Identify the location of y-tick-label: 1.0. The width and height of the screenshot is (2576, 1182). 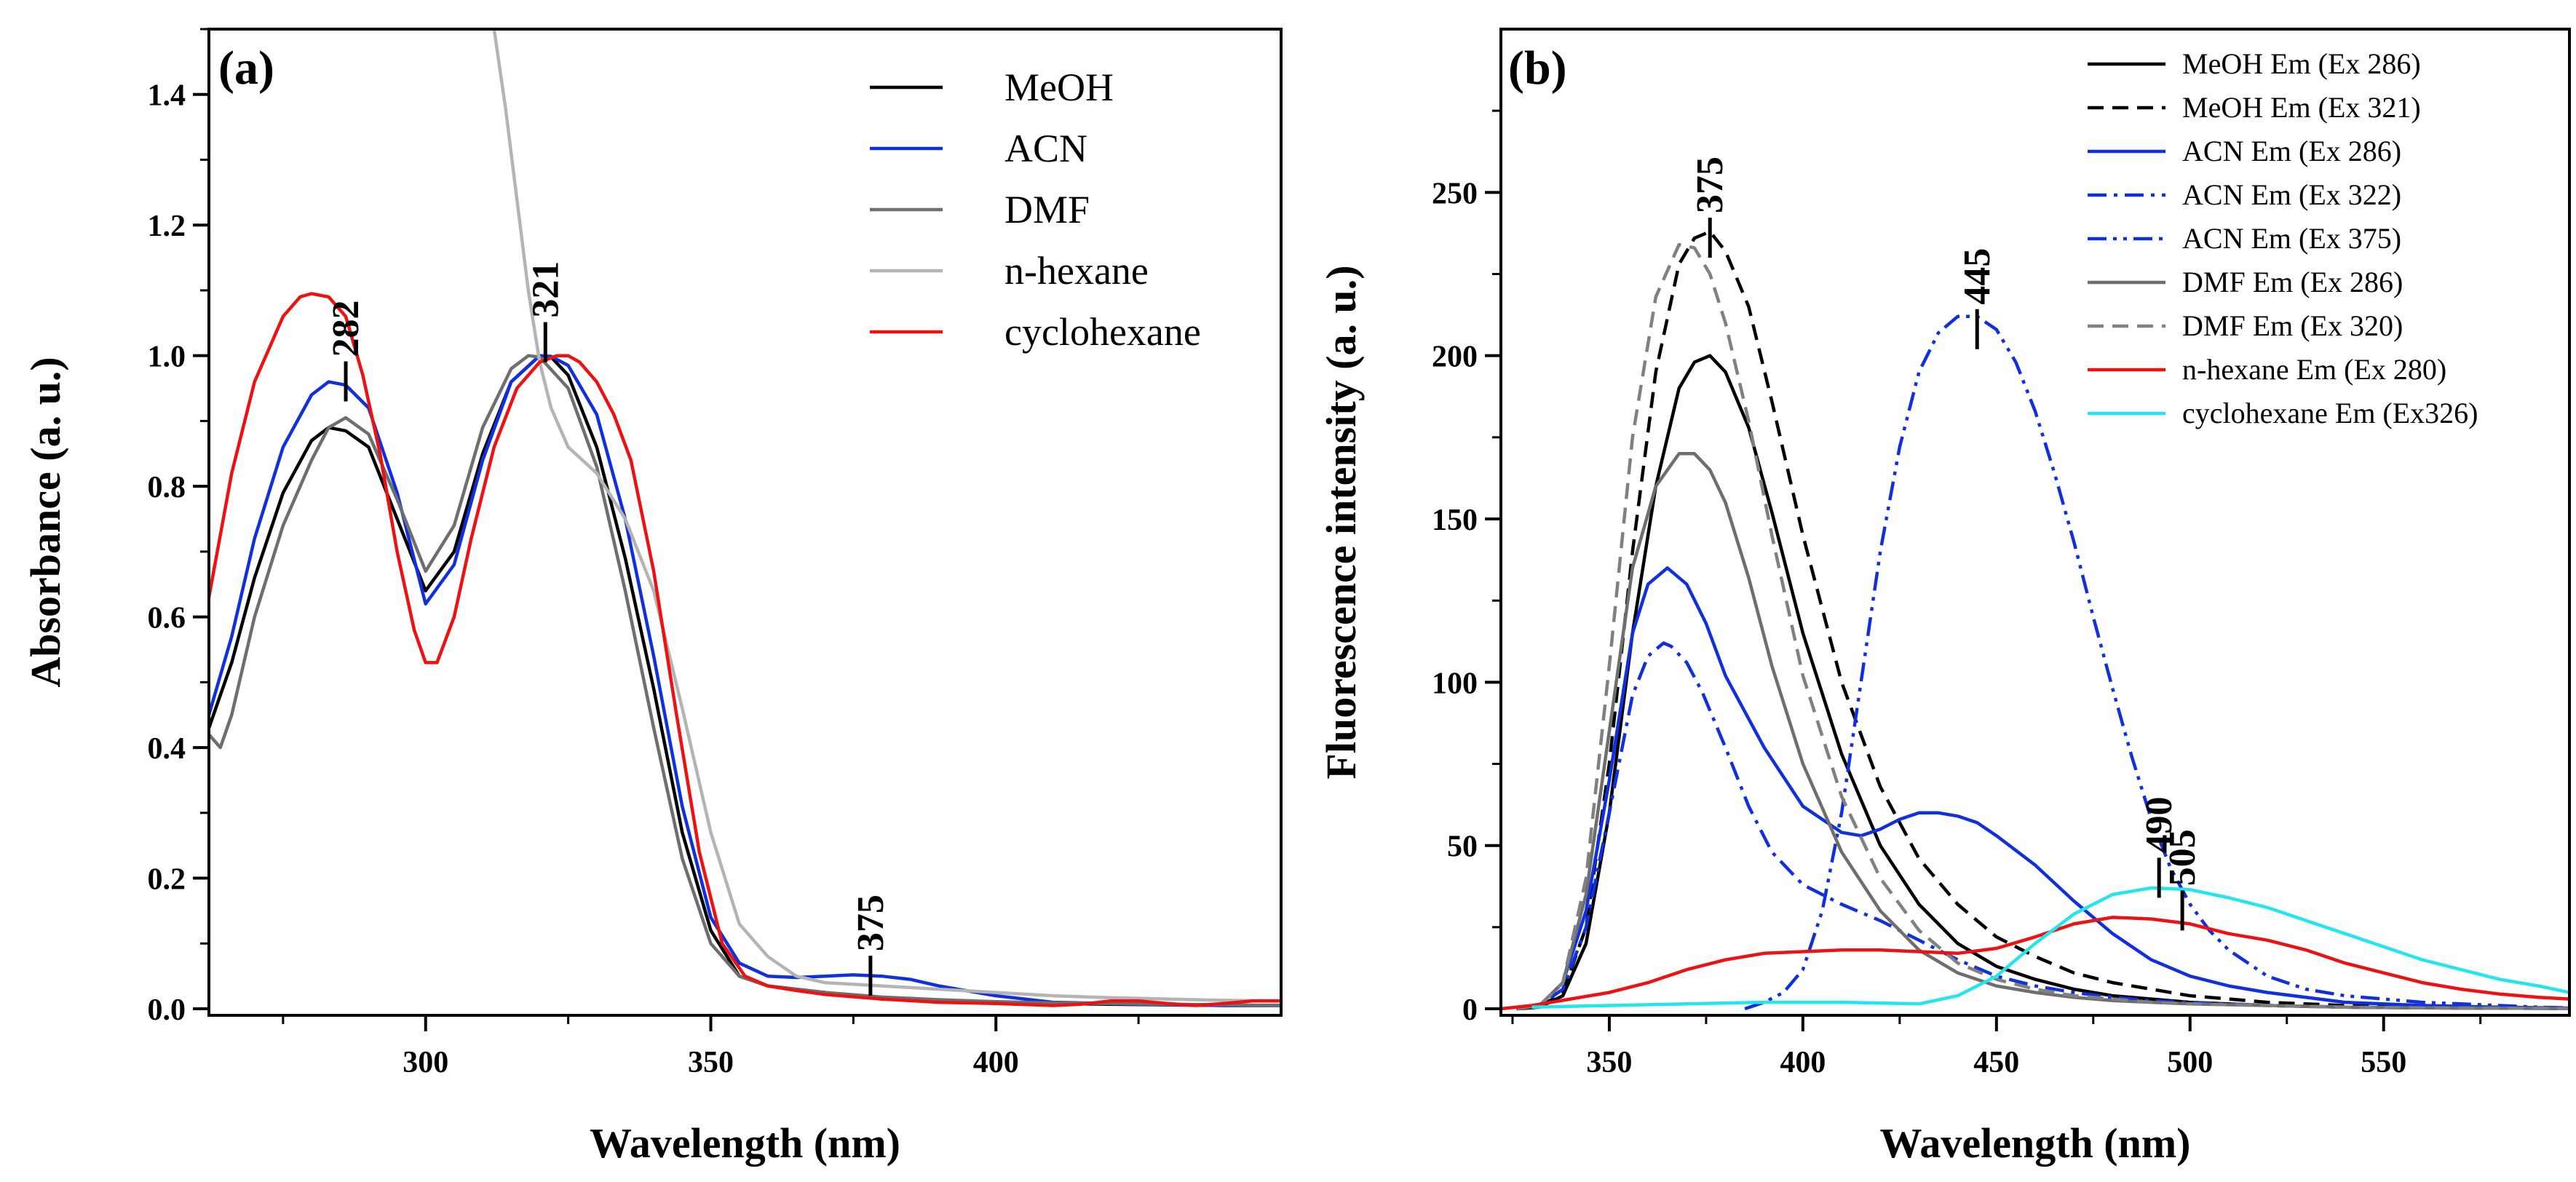
(167, 357).